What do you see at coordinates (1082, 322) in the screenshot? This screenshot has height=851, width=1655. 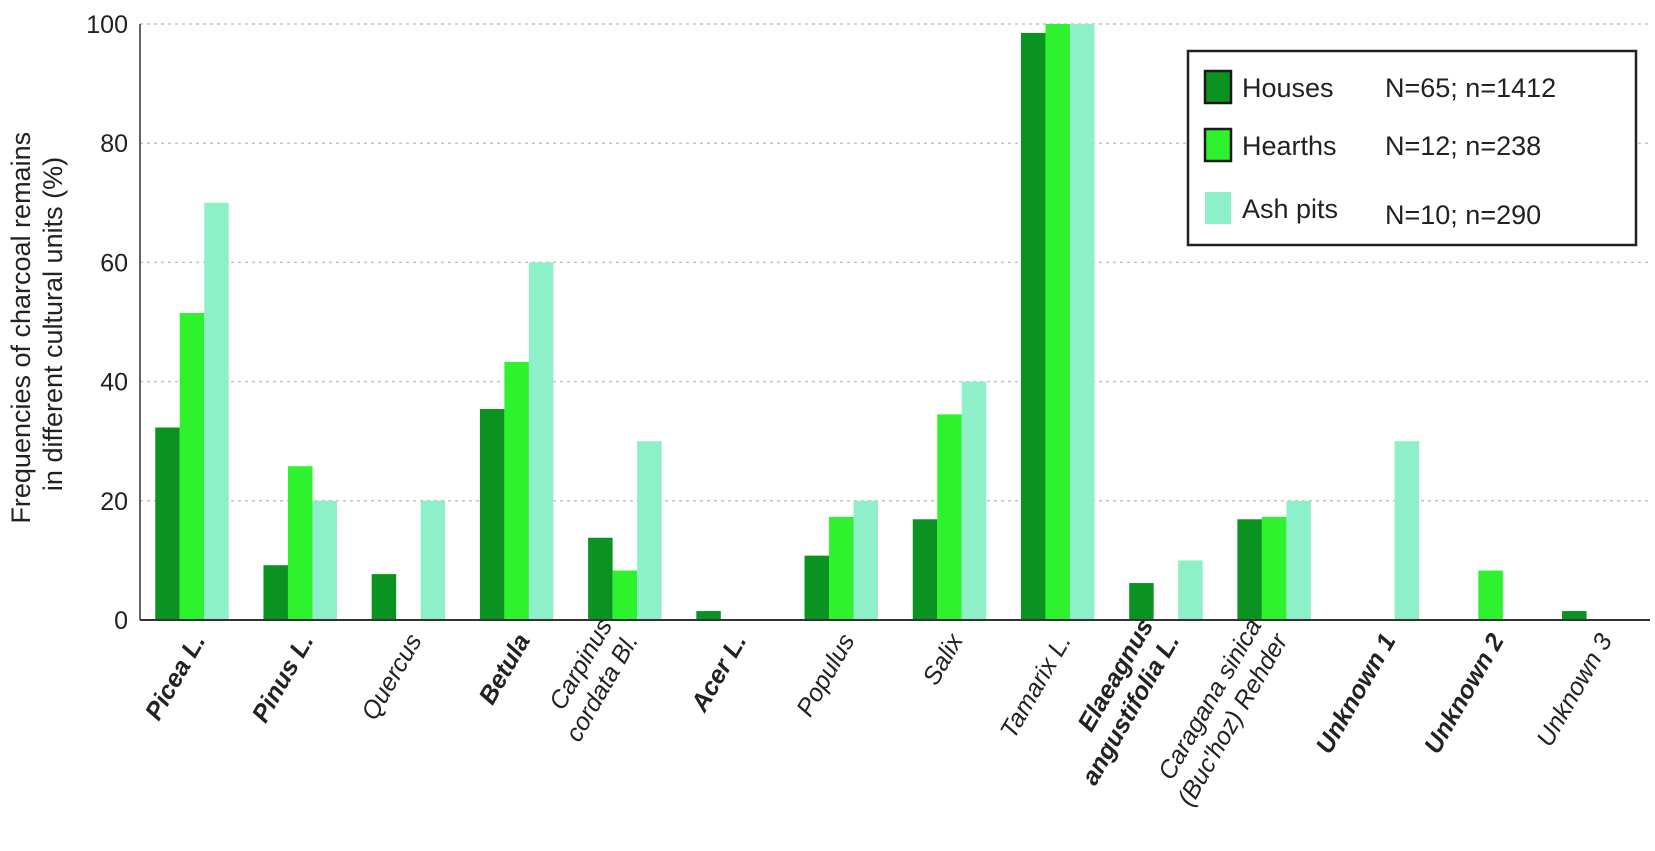 I see `bar-ash-pits-tamarix-l` at bounding box center [1082, 322].